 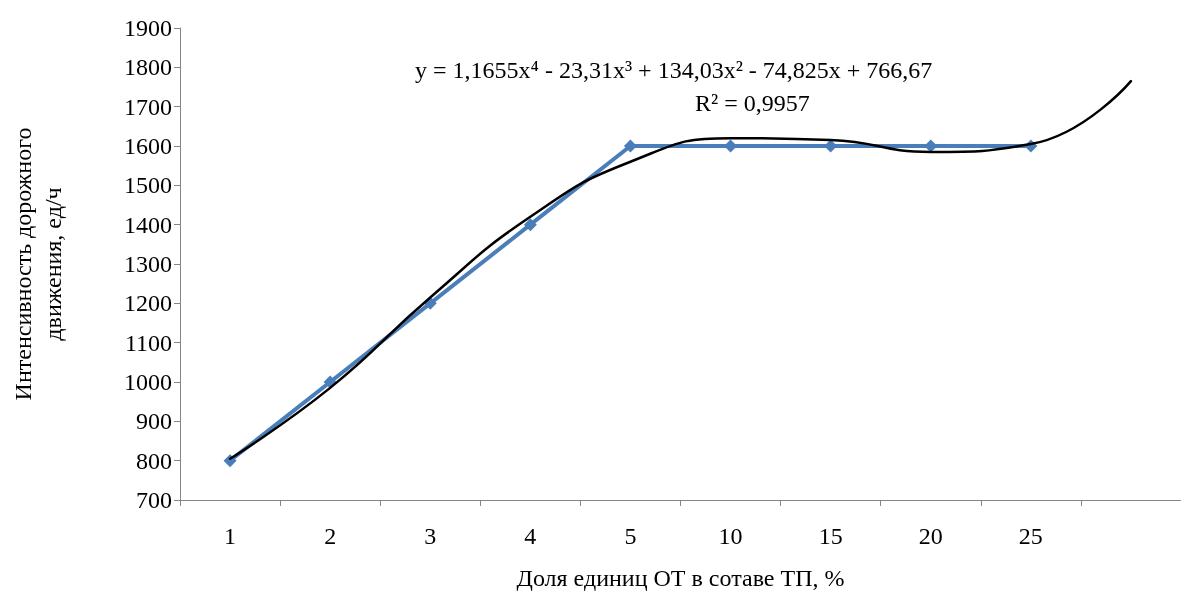 What do you see at coordinates (148, 146) in the screenshot?
I see `y-tick-label: 1600` at bounding box center [148, 146].